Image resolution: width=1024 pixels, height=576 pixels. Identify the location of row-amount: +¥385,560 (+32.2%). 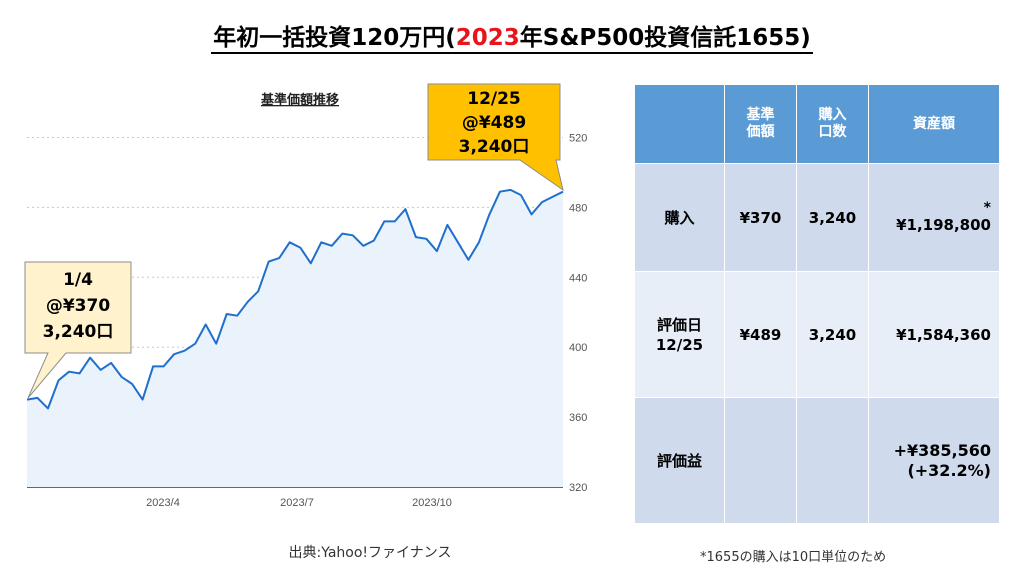
(934, 460).